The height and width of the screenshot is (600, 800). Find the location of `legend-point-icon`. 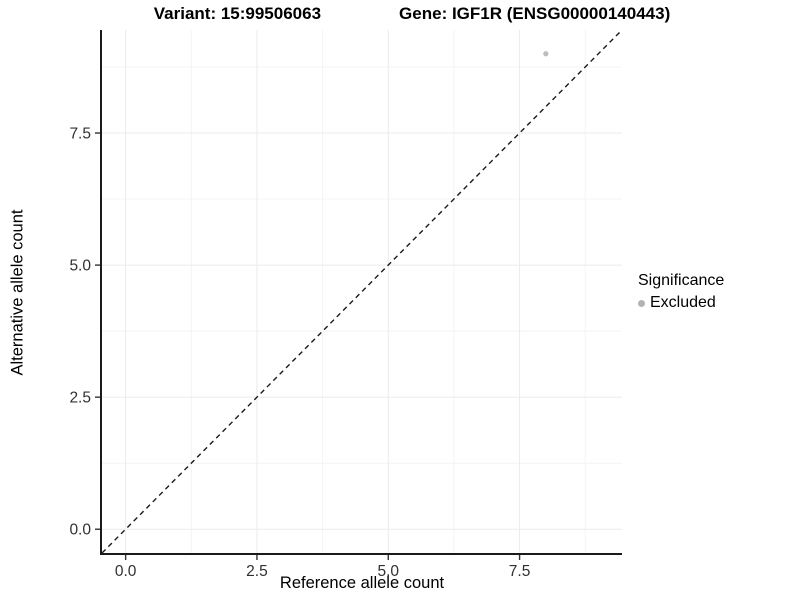

legend-point-icon is located at coordinates (641, 303).